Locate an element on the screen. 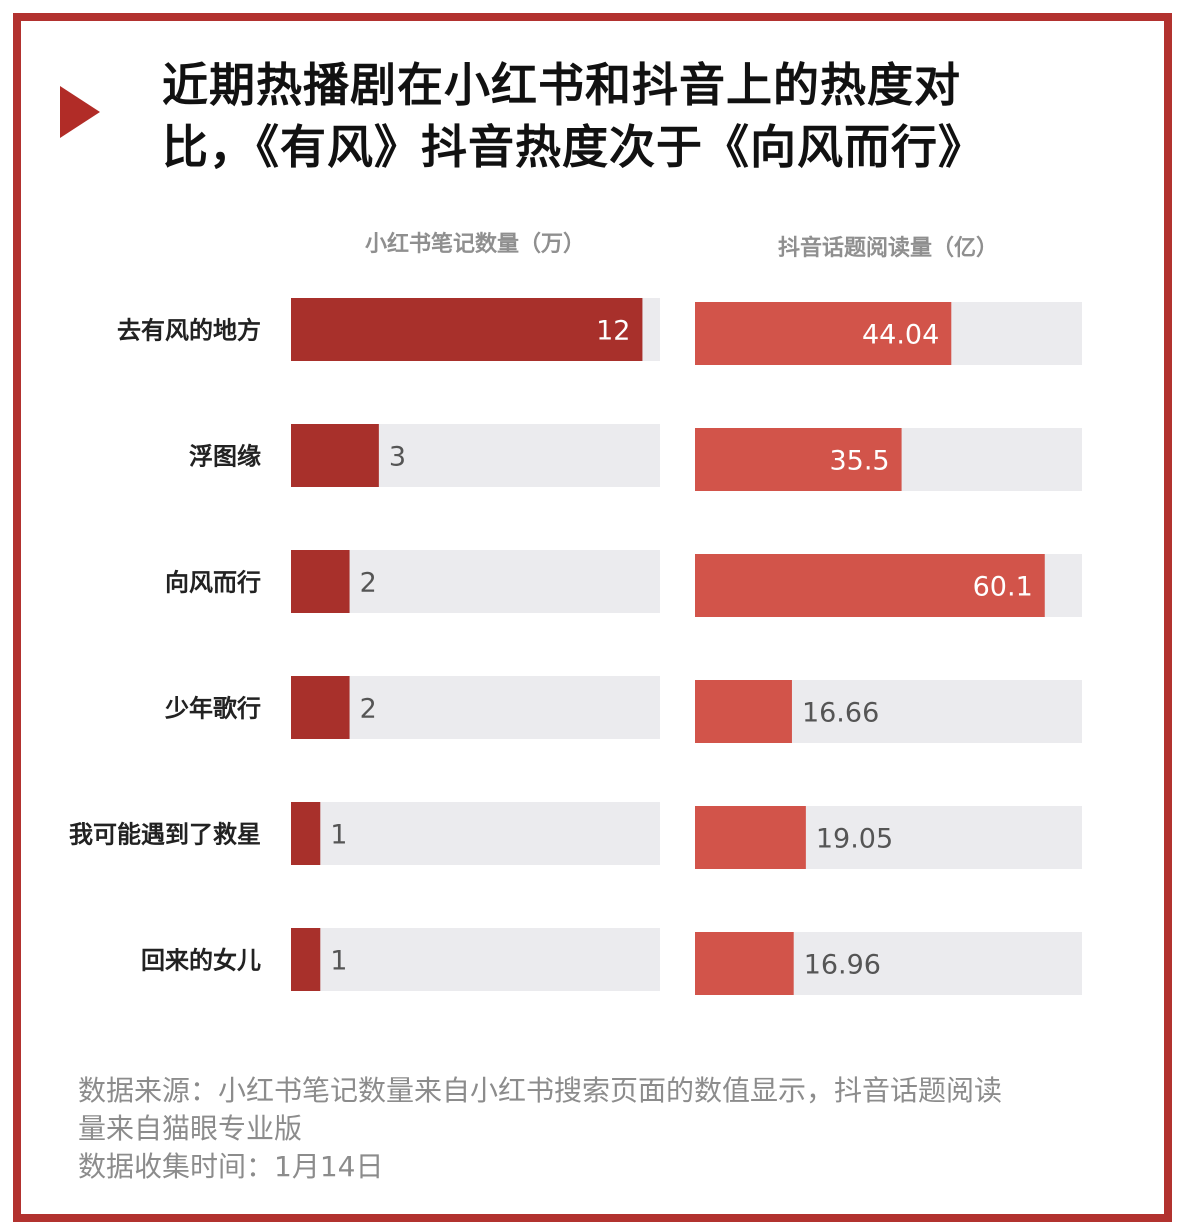 The image size is (1178, 1230). right-bar-value-label: 35.5 is located at coordinates (859, 461).